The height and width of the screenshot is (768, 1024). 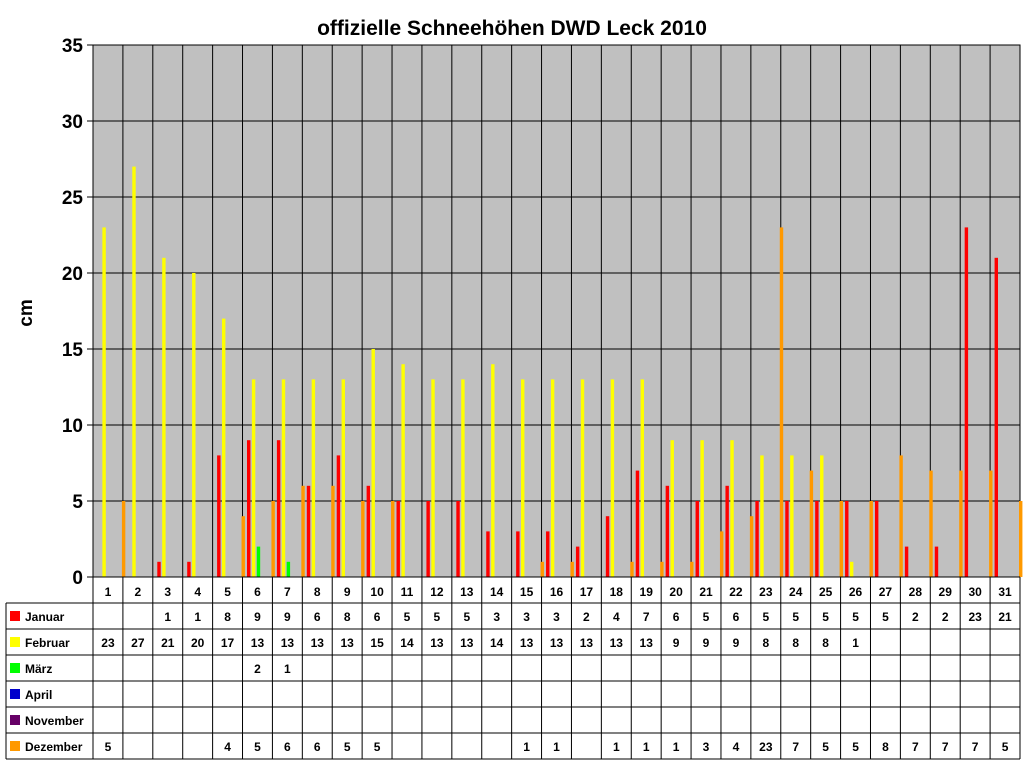 I want to click on x-tick-label: 13, so click(x=467, y=592).